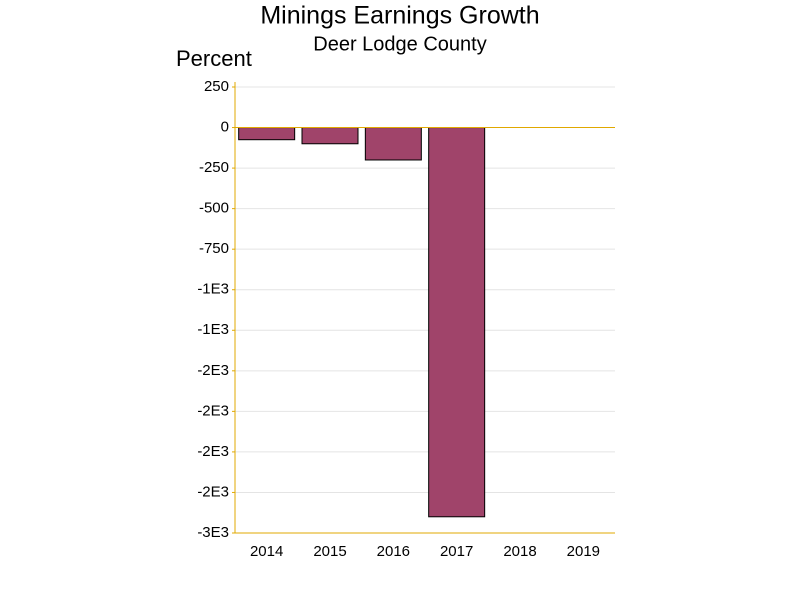 This screenshot has height=600, width=800. I want to click on x-tick-label: 2014, so click(266, 551).